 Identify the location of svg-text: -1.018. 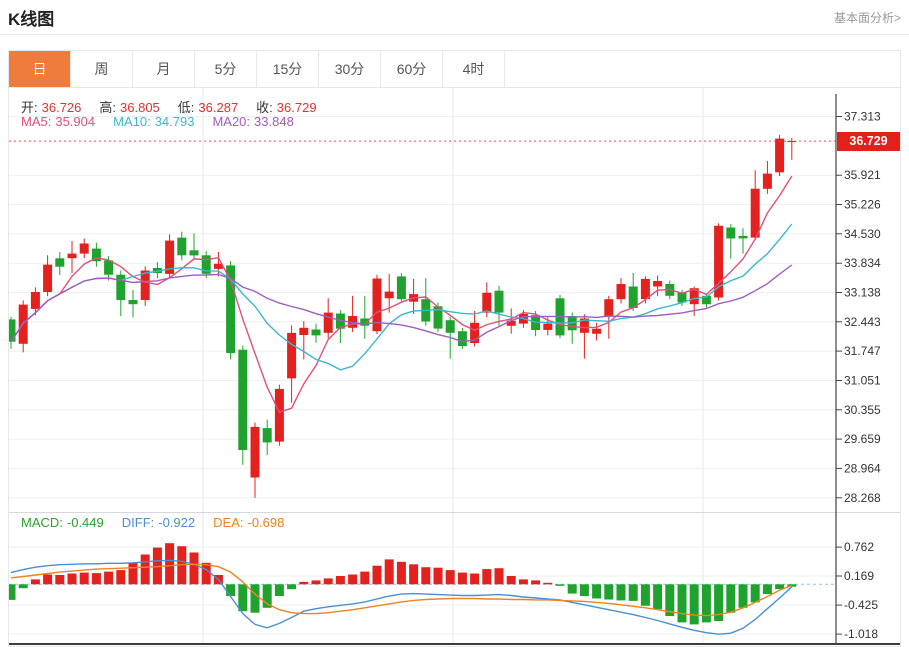
(861, 634).